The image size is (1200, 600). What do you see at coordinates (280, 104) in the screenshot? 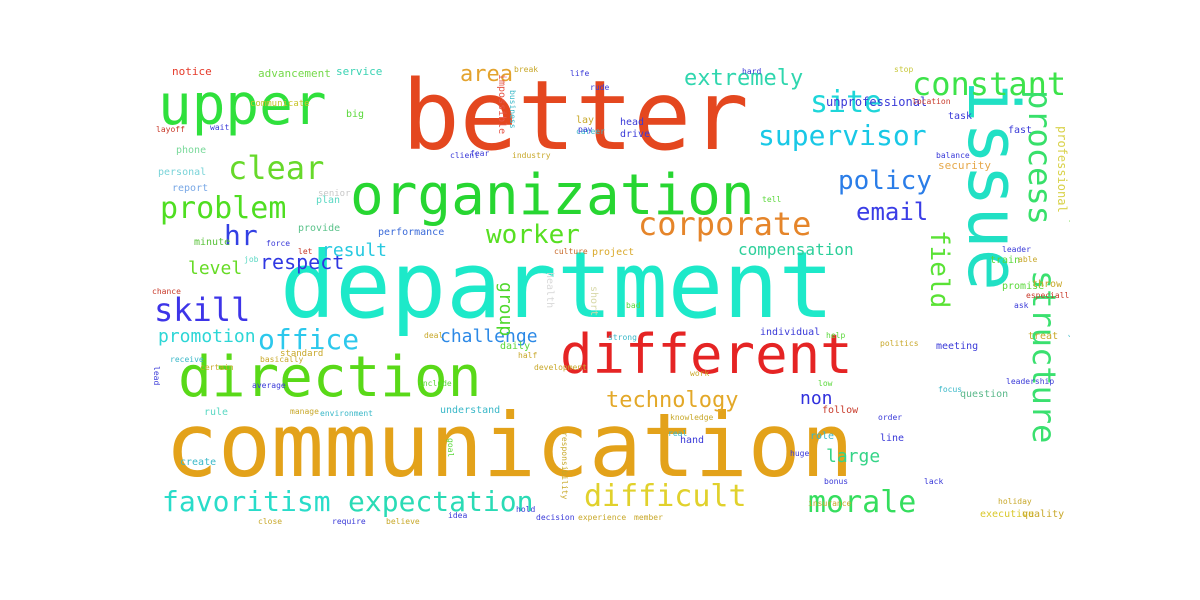
I see `cloud-word: communicate` at bounding box center [280, 104].